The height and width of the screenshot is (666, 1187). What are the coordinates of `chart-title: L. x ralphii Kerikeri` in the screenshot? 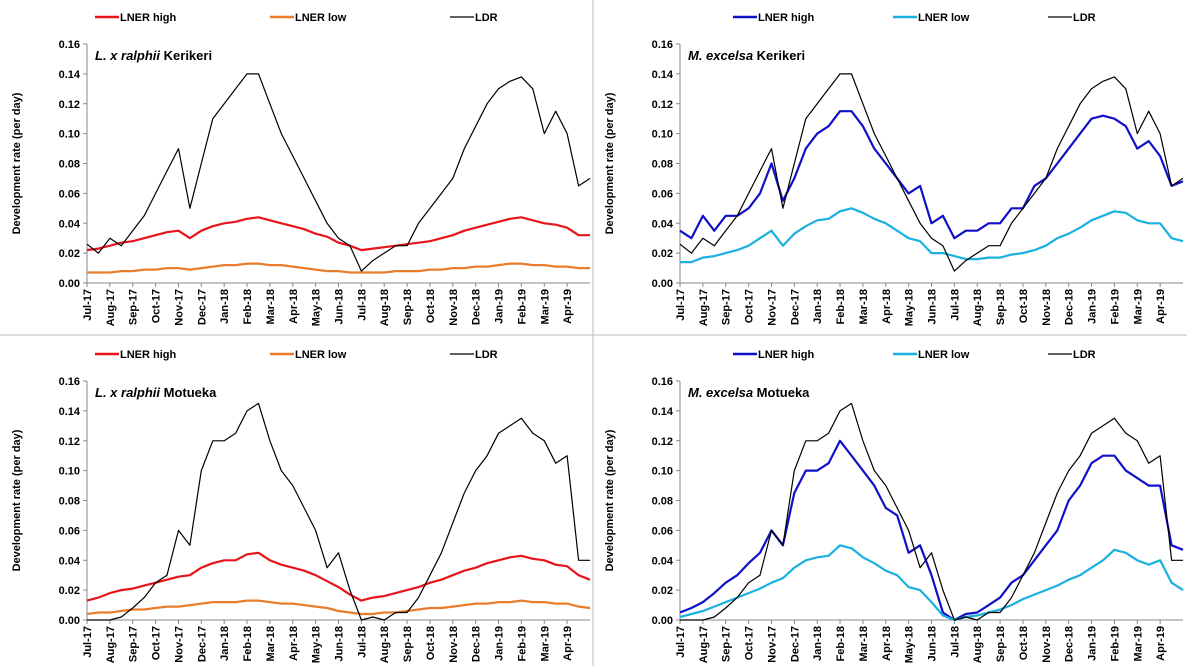 It's located at (153, 55).